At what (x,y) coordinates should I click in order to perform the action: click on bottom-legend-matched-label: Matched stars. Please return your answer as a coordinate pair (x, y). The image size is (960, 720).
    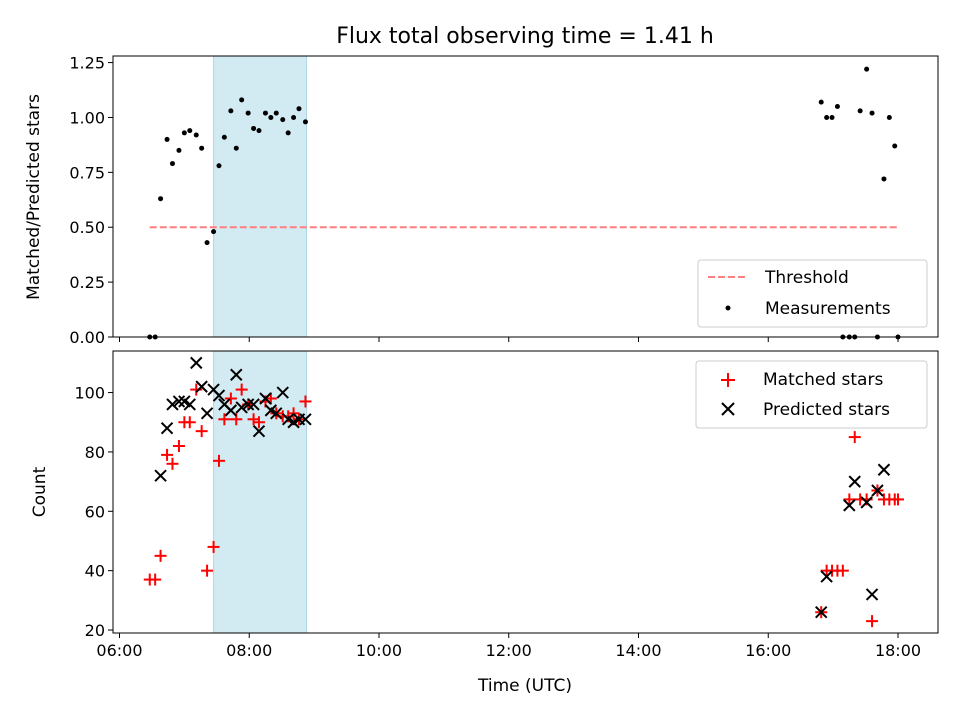
    Looking at the image, I should click on (823, 380).